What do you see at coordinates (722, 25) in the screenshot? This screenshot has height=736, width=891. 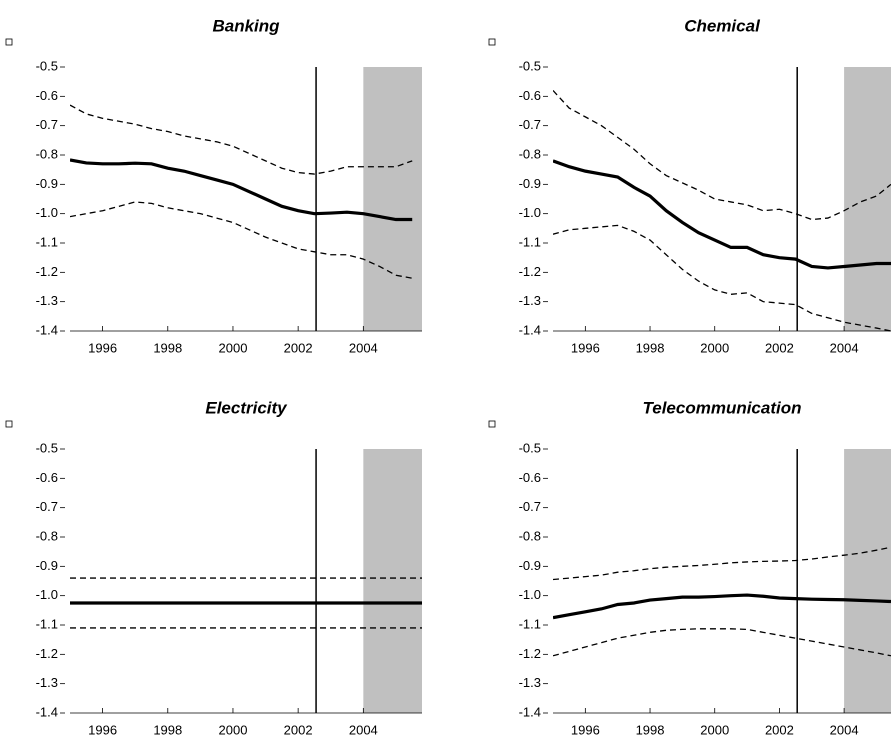 I see `chart-title: Chemical` at bounding box center [722, 25].